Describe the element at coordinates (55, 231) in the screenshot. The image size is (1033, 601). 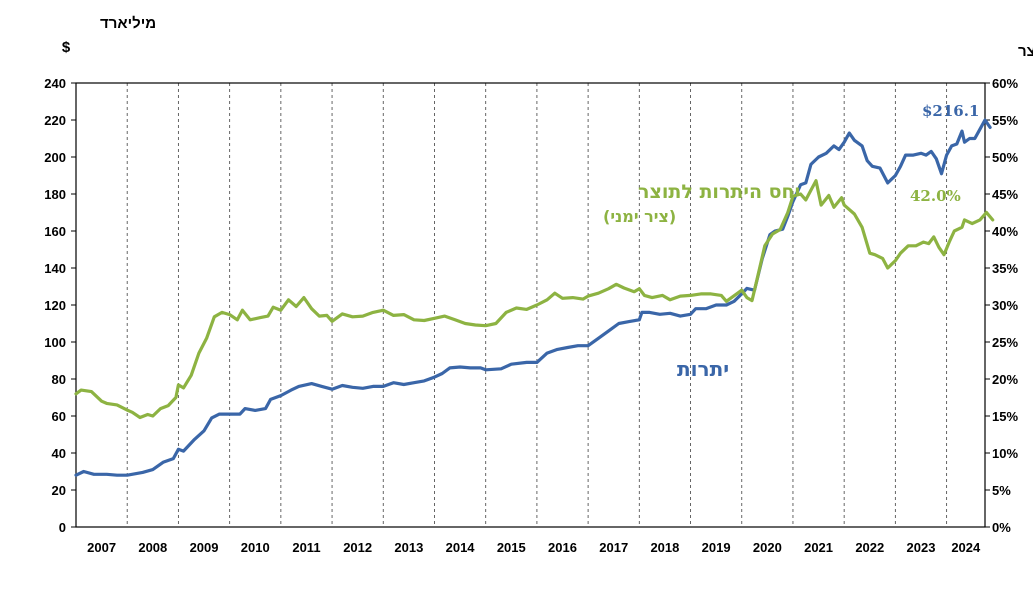
I see `left-tick-label-160: 160` at that location.